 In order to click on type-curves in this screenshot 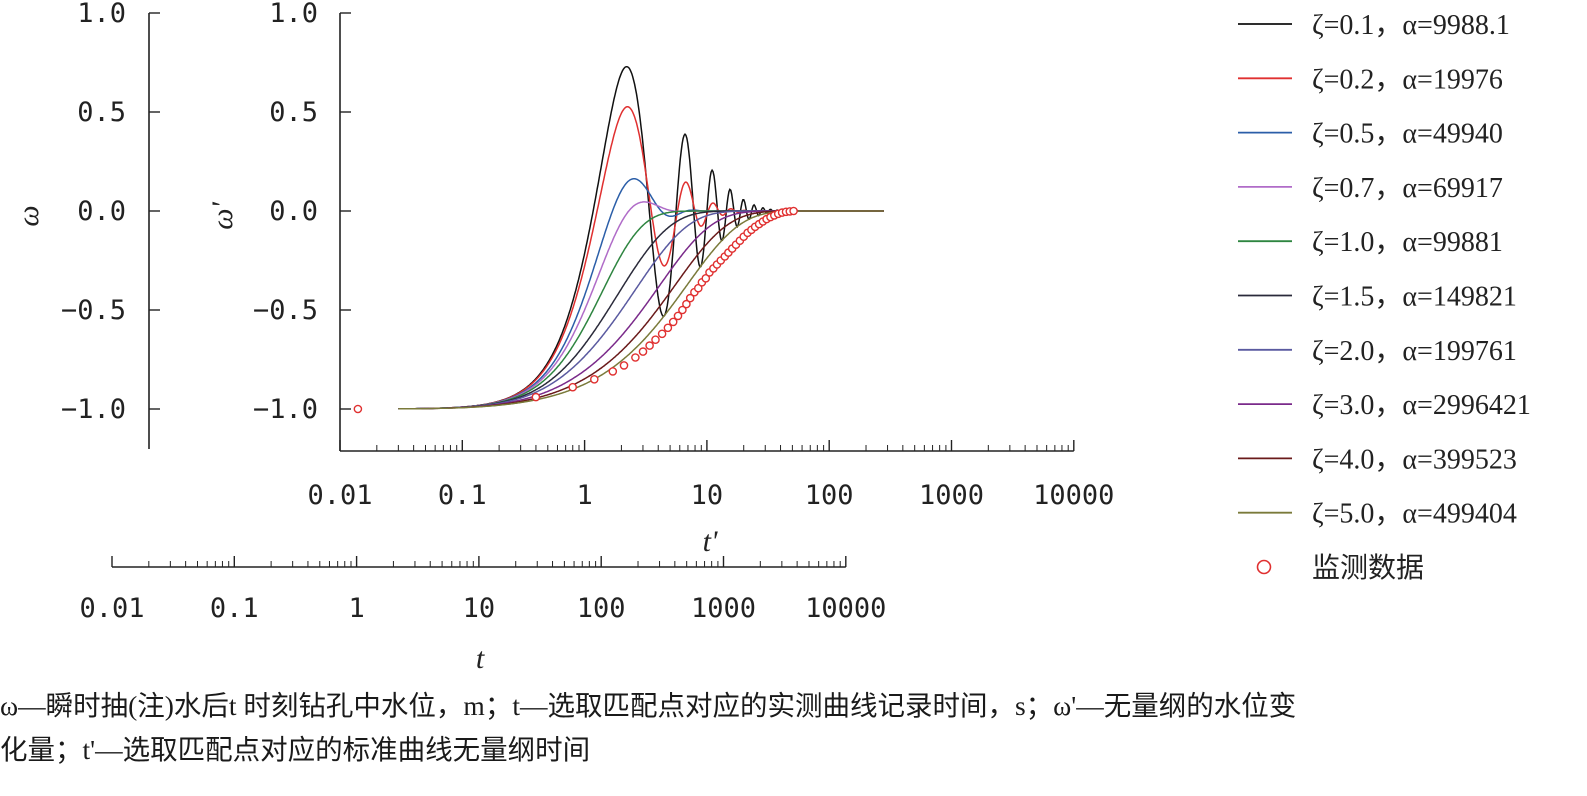, I will do `click(641, 237)`.